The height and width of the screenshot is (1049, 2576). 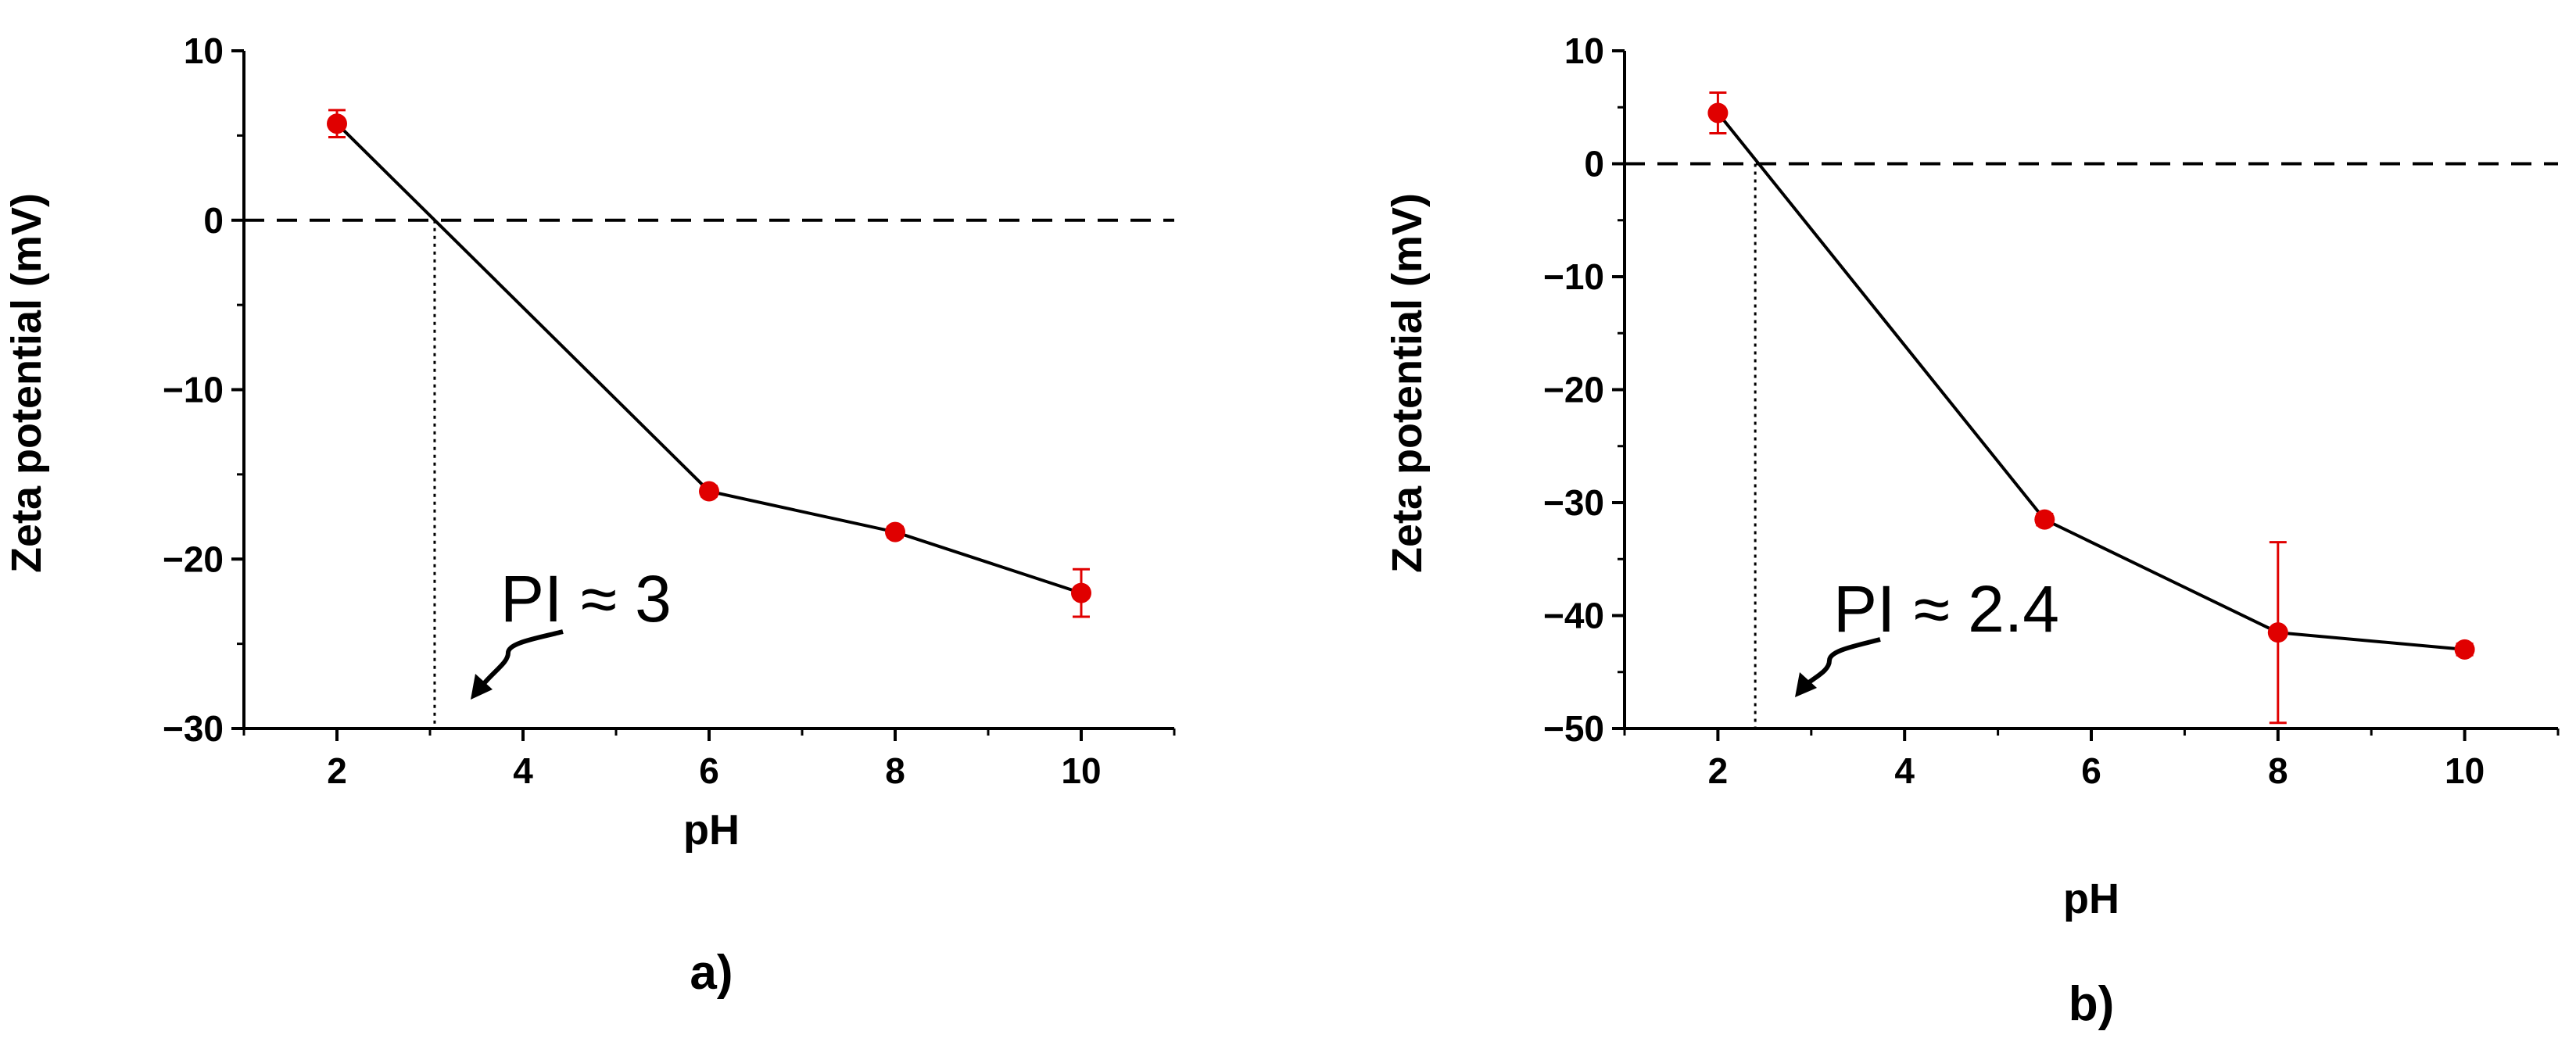 What do you see at coordinates (586, 598) in the screenshot?
I see `pi-annotation: PI ≈ 3` at bounding box center [586, 598].